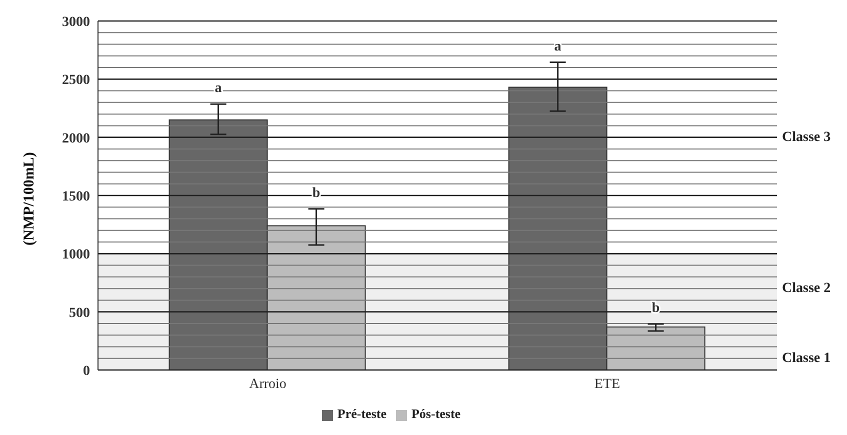 The image size is (847, 435). I want to click on x-tick-label: Arroio, so click(267, 384).